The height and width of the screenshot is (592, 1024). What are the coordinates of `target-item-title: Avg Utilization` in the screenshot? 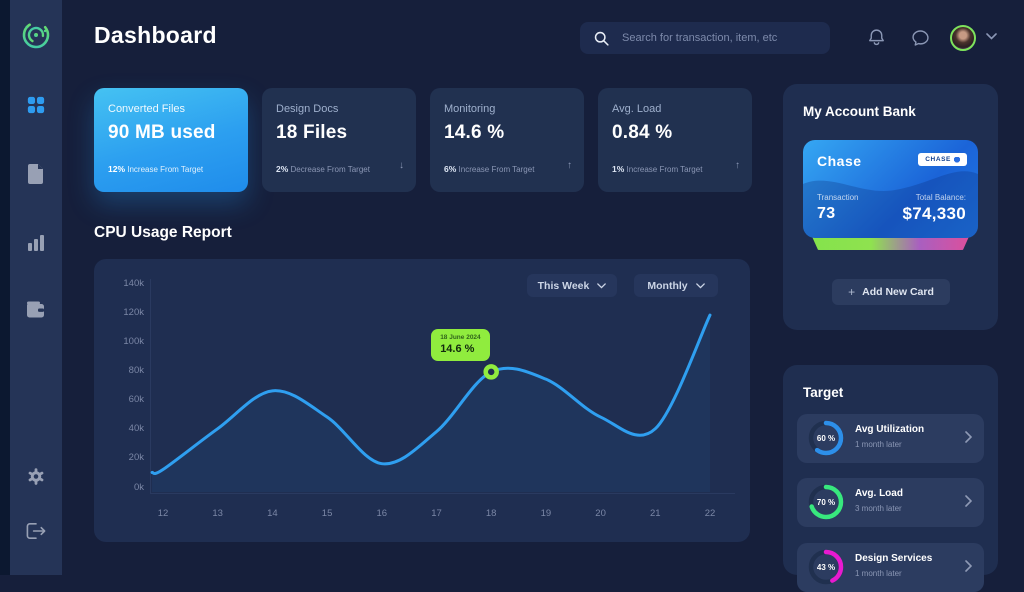 It's located at (890, 429).